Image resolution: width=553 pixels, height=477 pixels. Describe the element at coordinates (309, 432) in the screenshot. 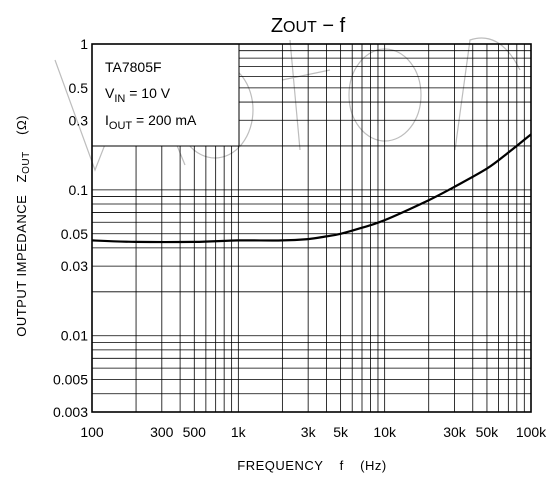

I see `x-tick-label: 3k` at that location.